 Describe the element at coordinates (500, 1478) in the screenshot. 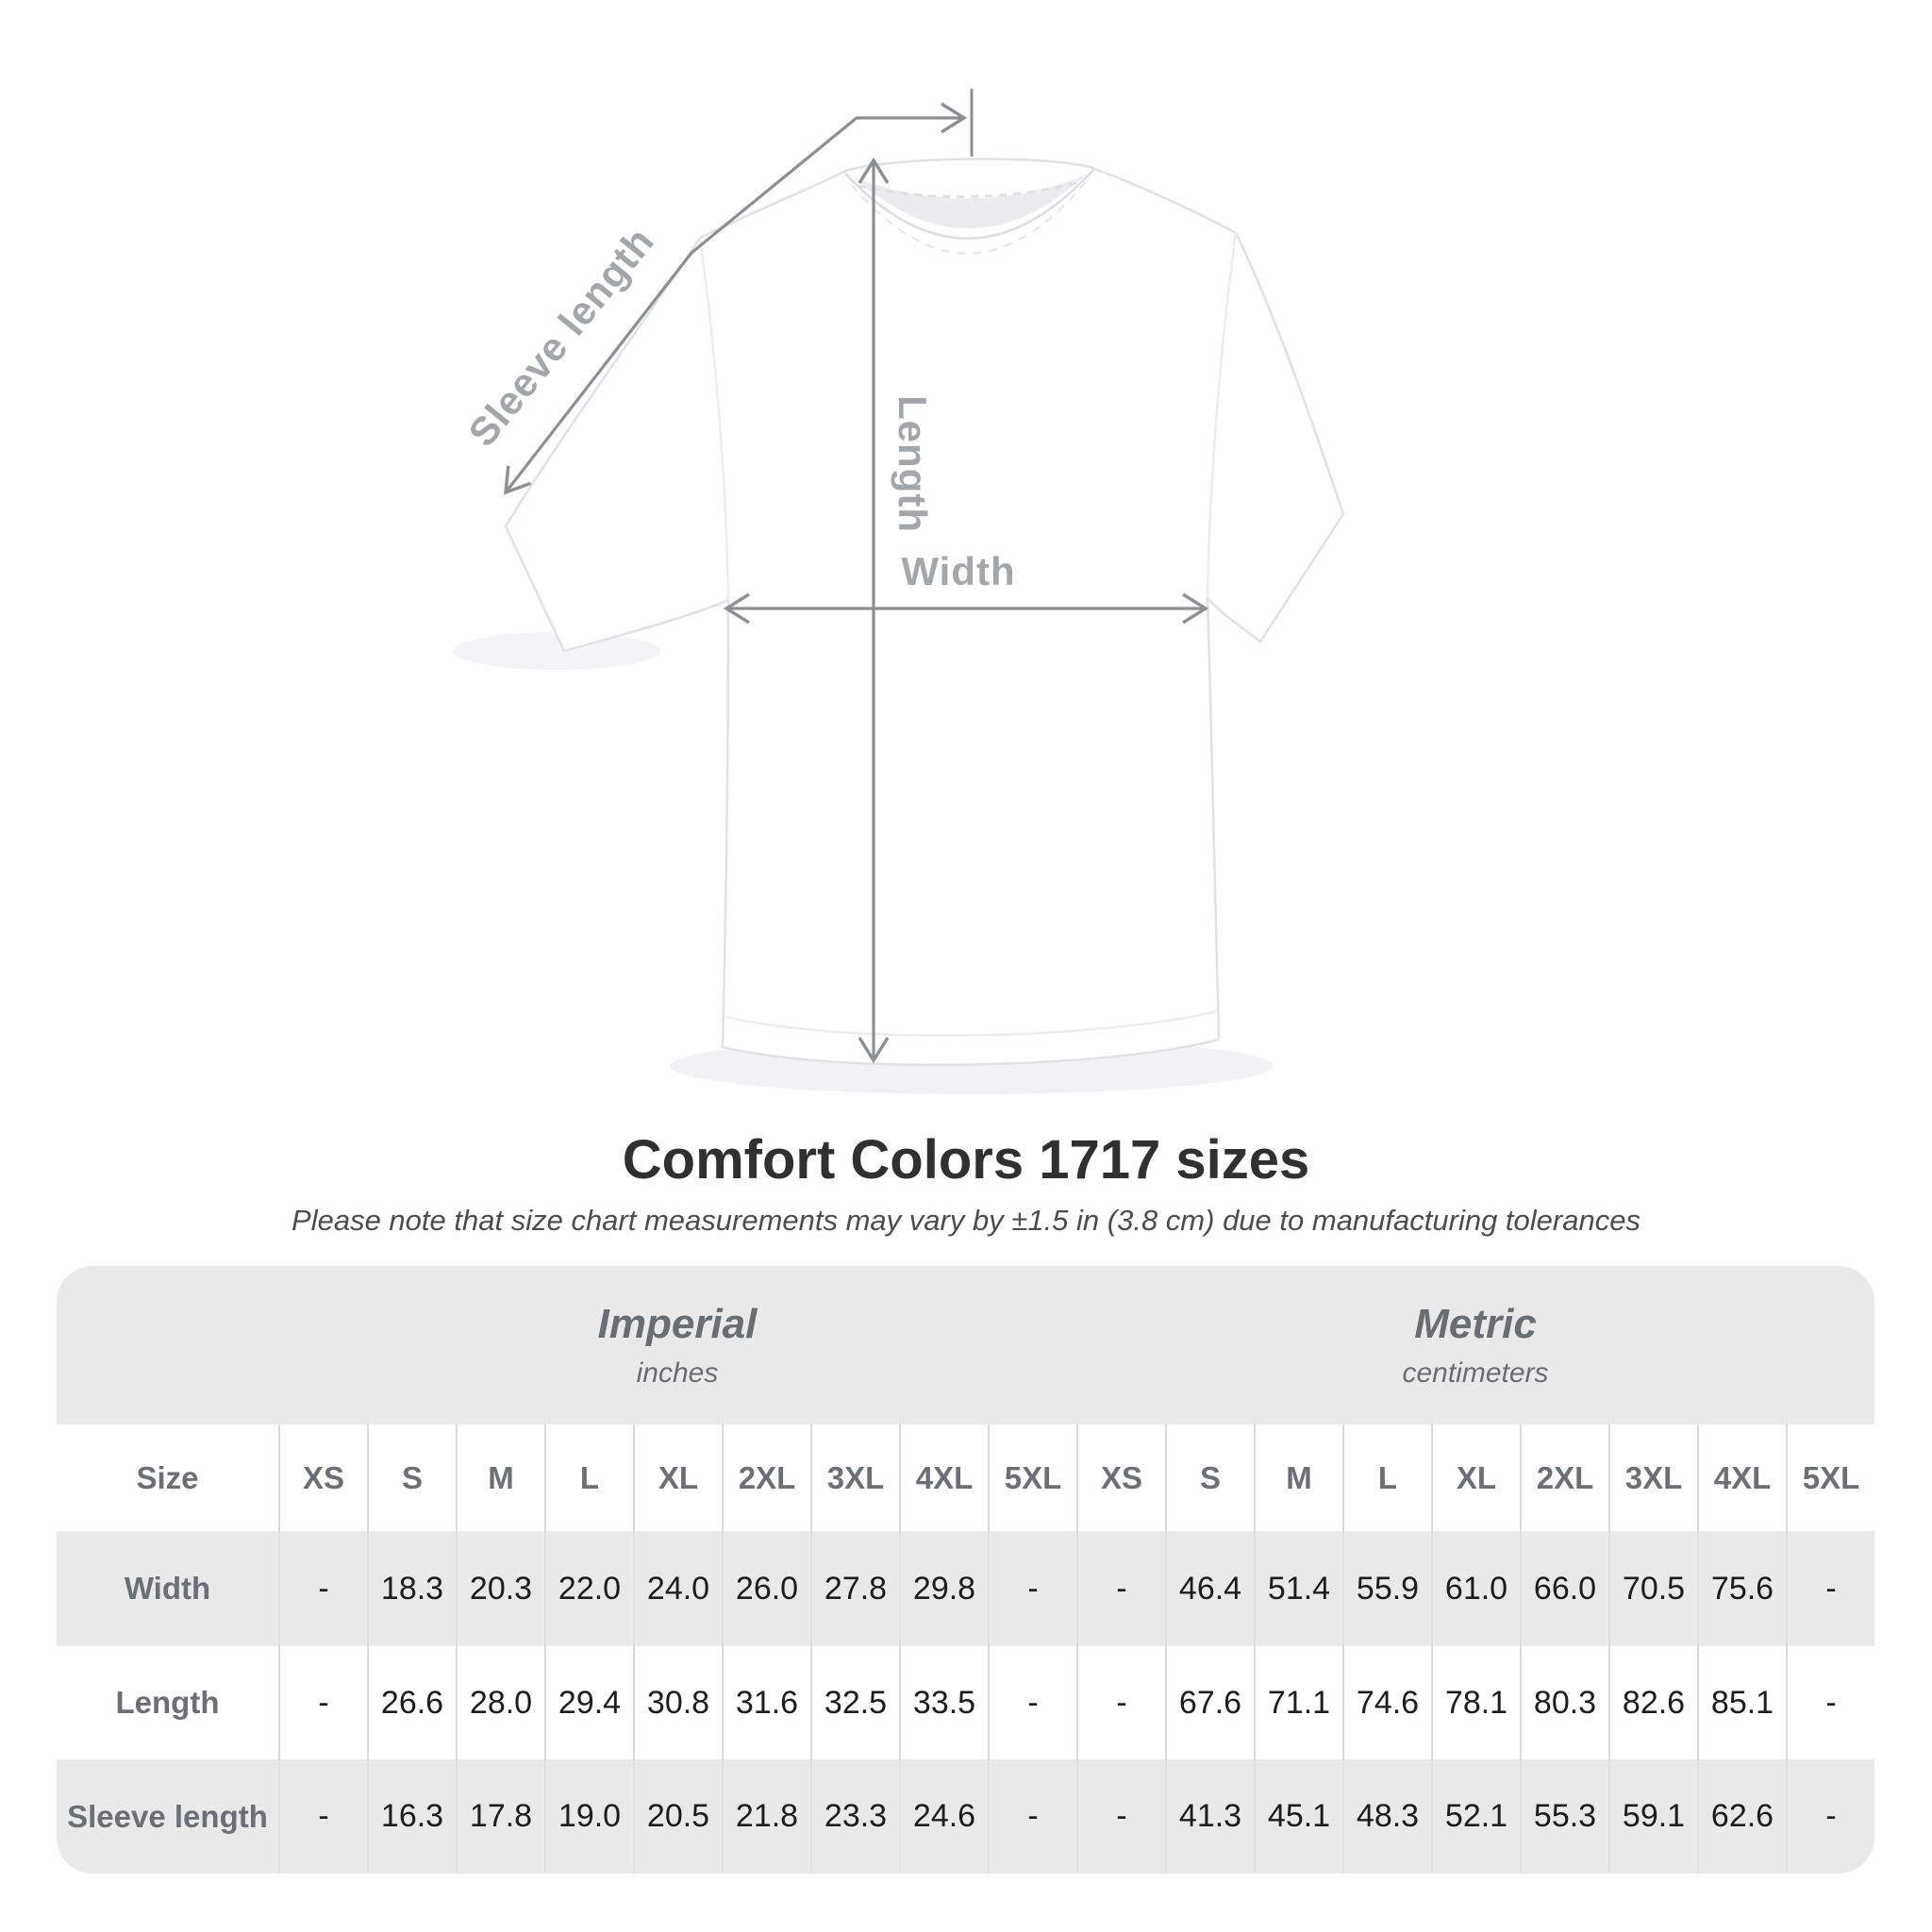

I see `size-col-m-imperial: M` at that location.